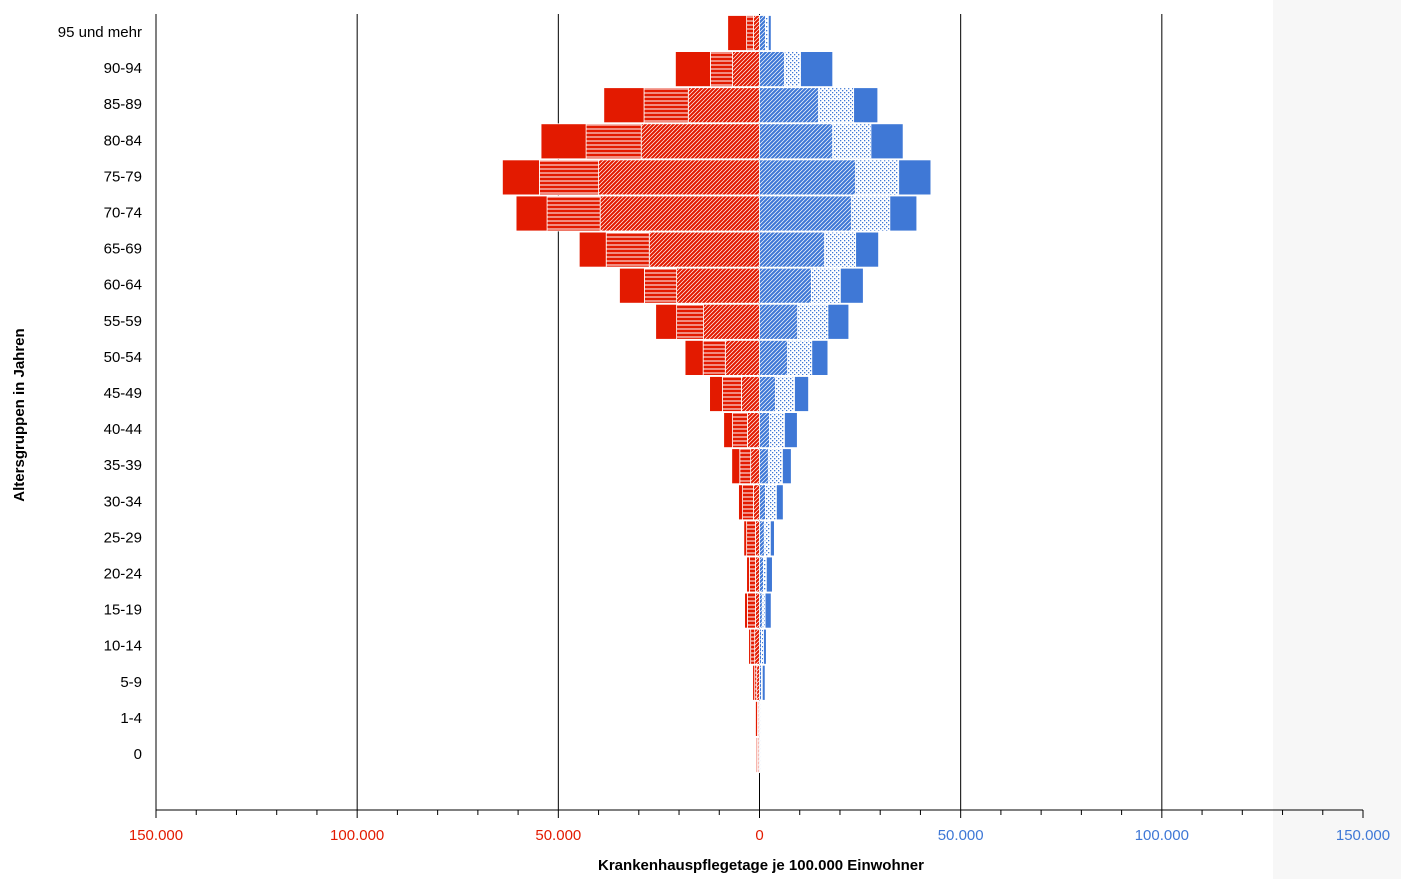 This screenshot has height=879, width=1401. Describe the element at coordinates (123, 321) in the screenshot. I see `y-tick-label: 55-59` at that location.